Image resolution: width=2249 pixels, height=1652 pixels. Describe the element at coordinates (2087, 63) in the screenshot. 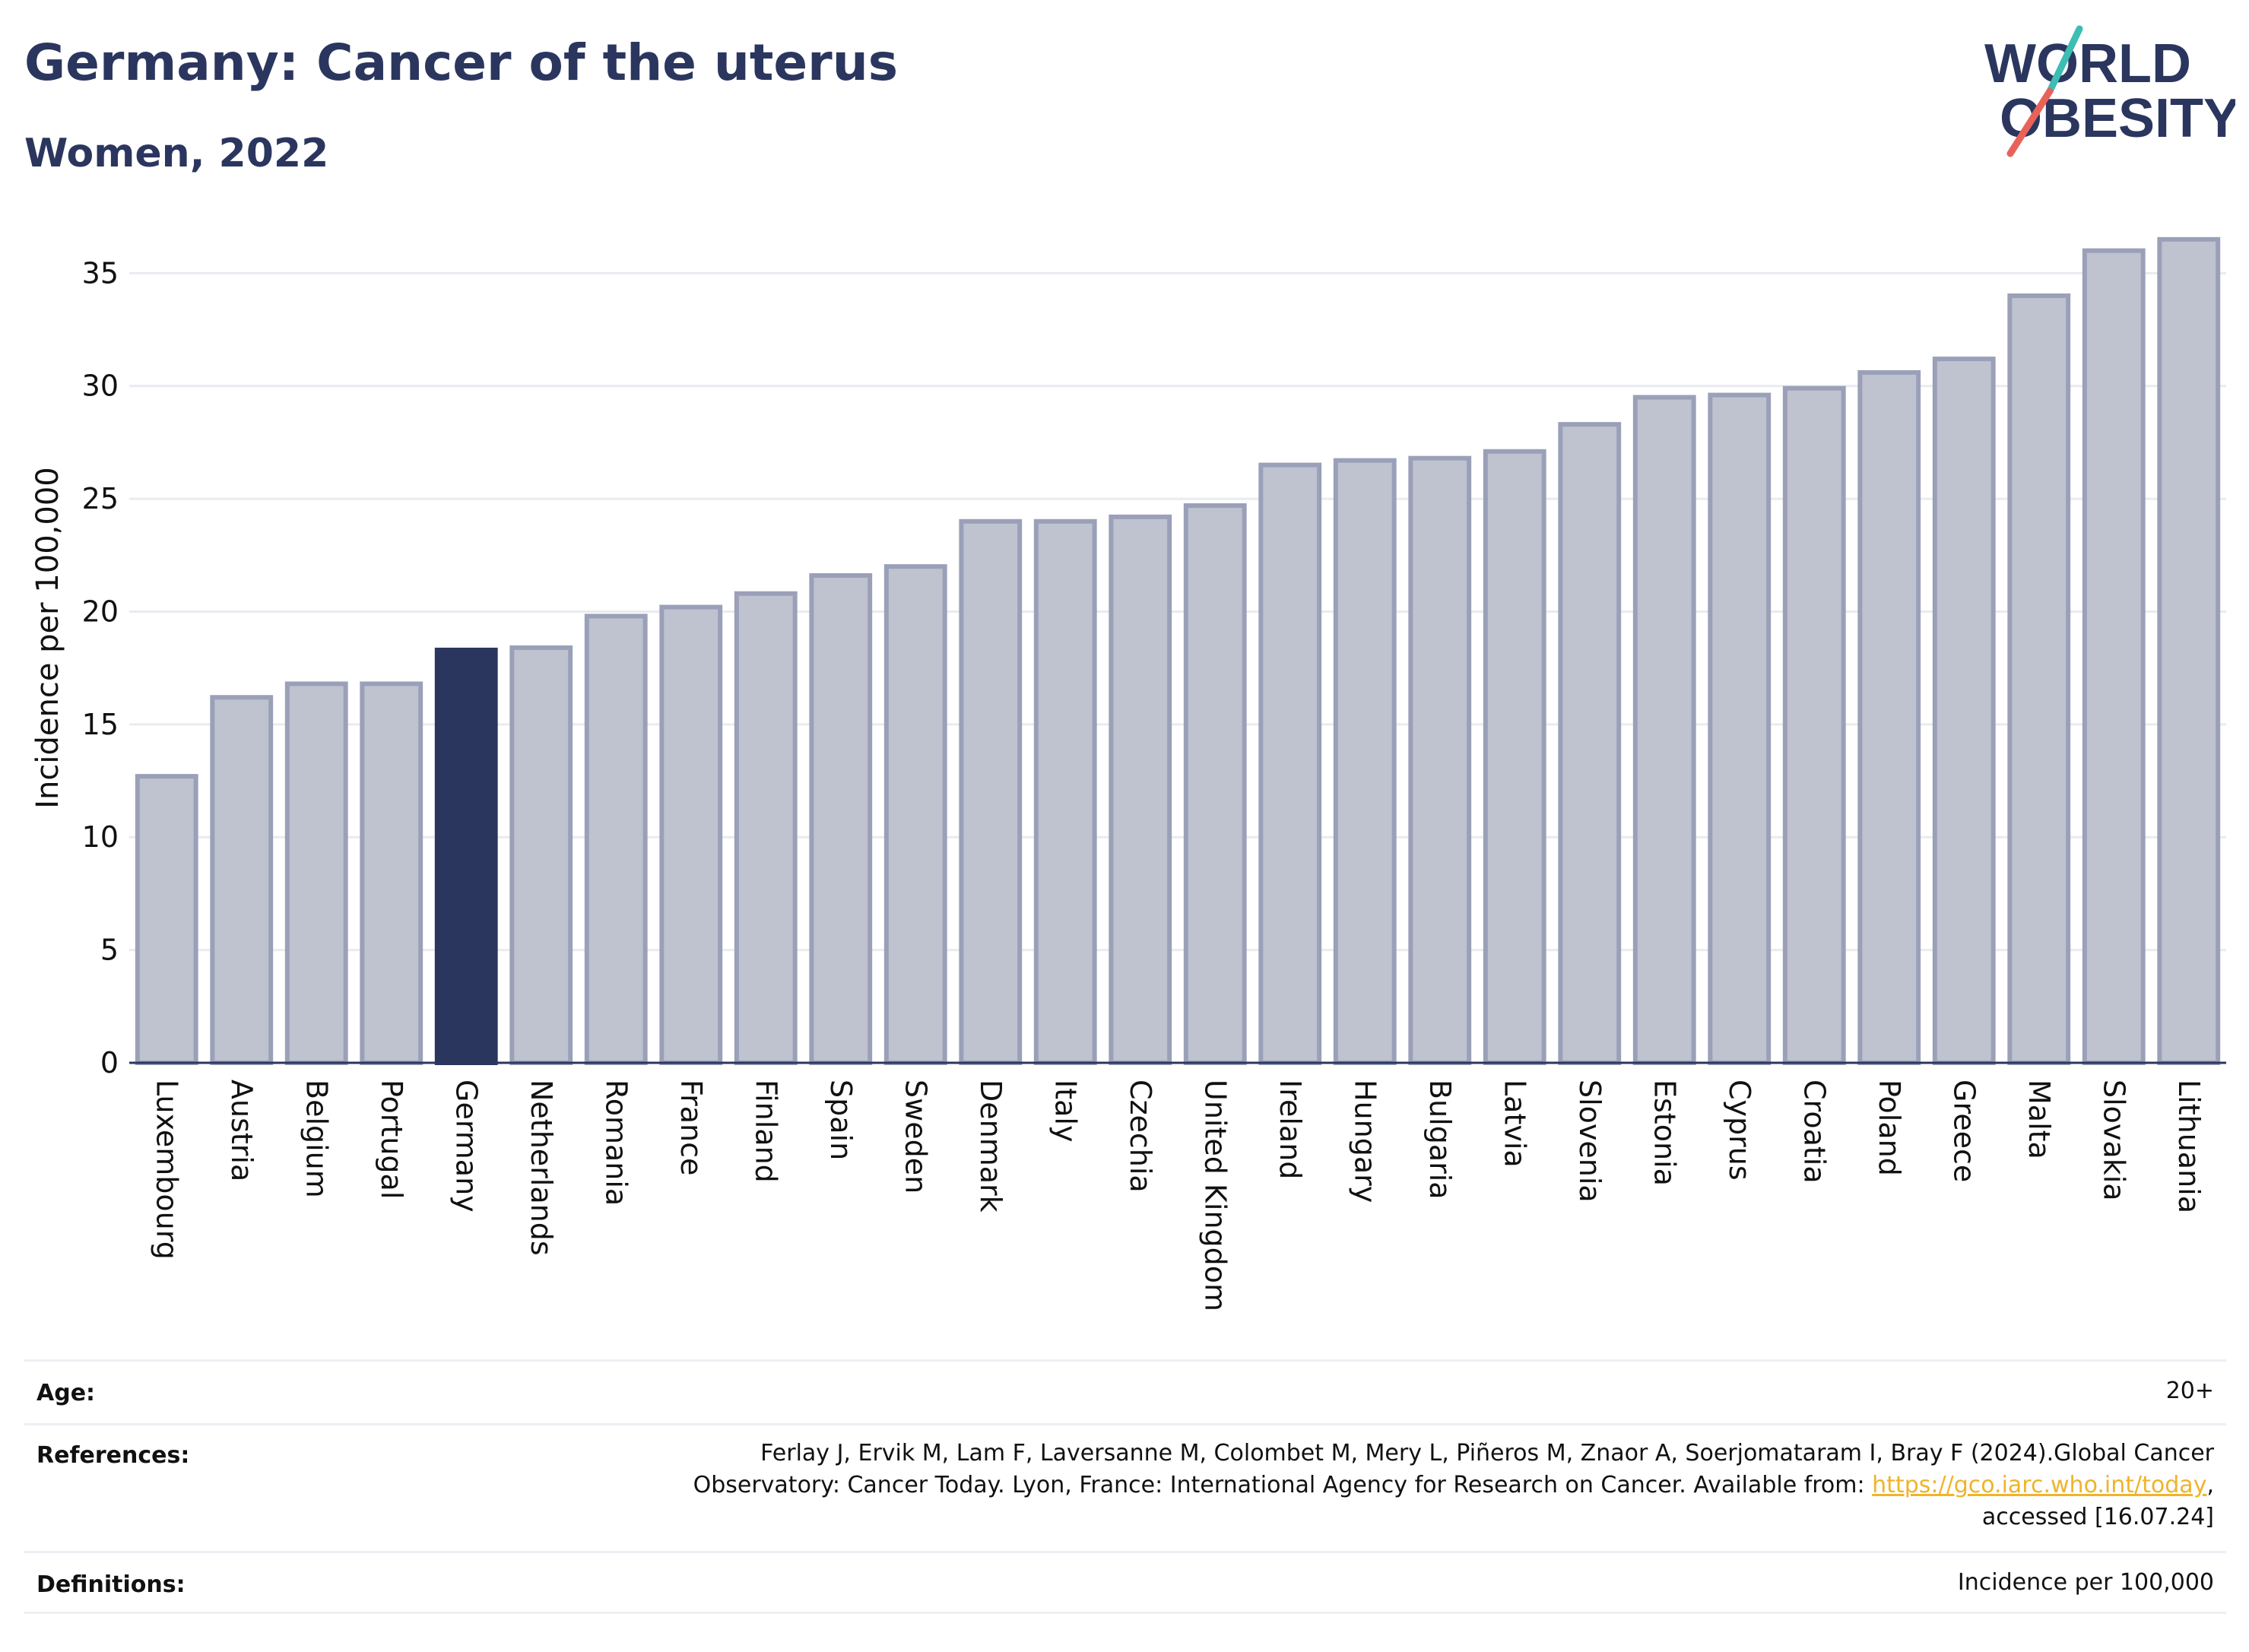

I see `logo-line1: WORLD` at that location.